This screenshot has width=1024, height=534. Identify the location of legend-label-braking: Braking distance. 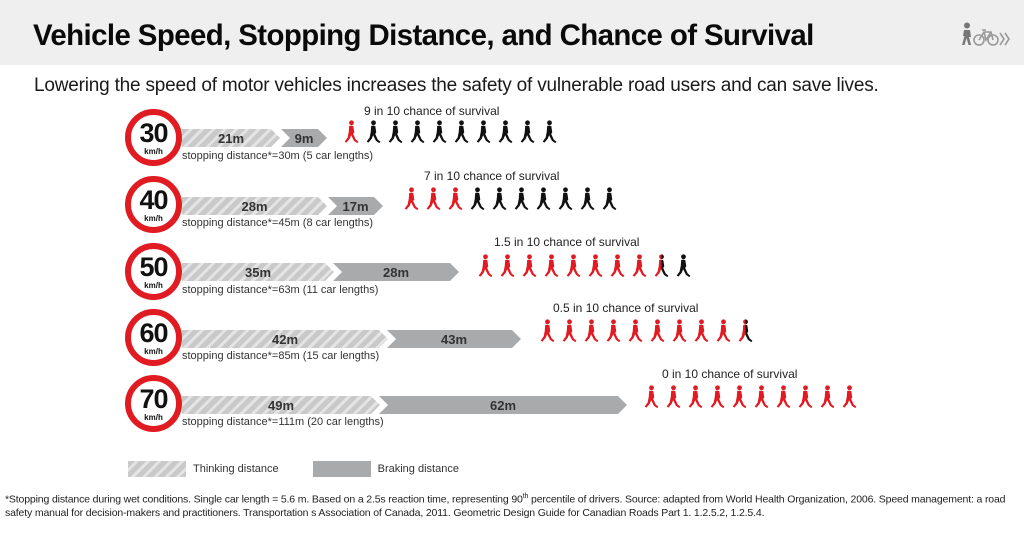
(418, 469).